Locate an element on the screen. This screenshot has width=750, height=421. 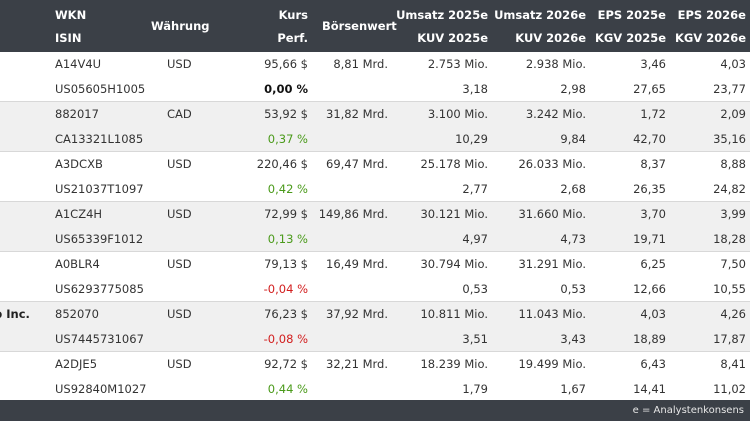
footnote: e = Analystenkonsens is located at coordinates (688, 410).